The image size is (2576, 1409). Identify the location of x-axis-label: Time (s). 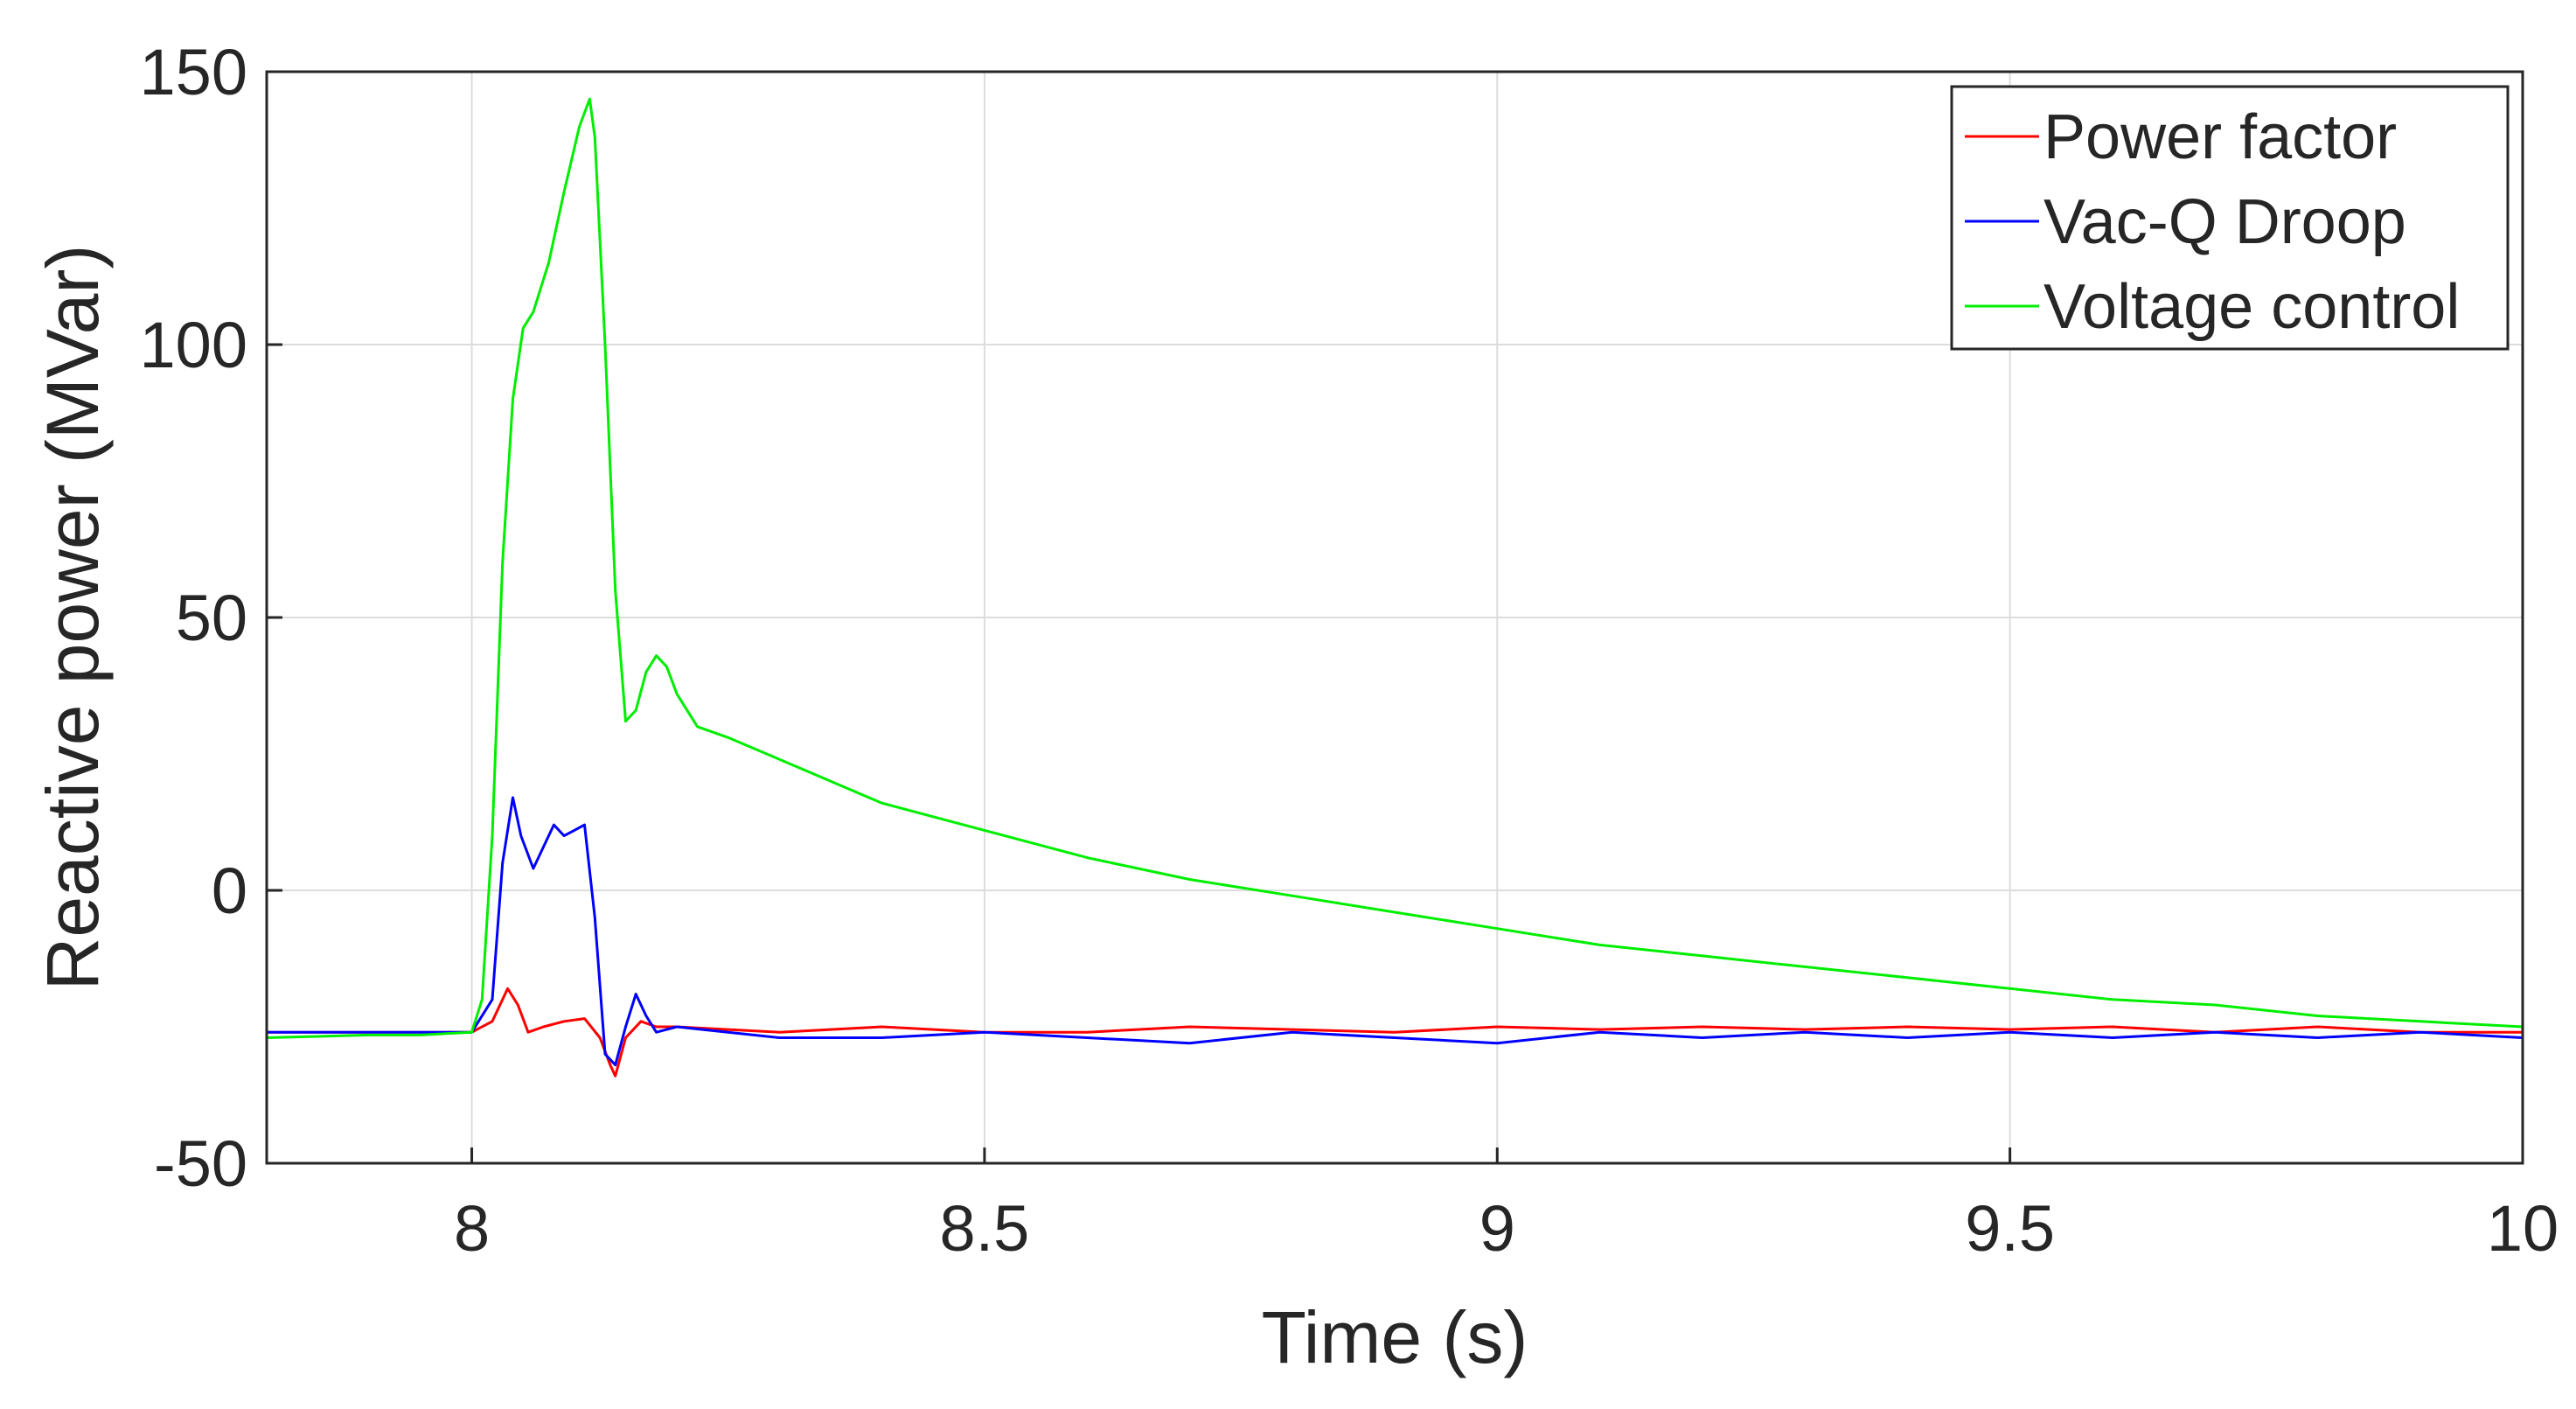
(1395, 1337).